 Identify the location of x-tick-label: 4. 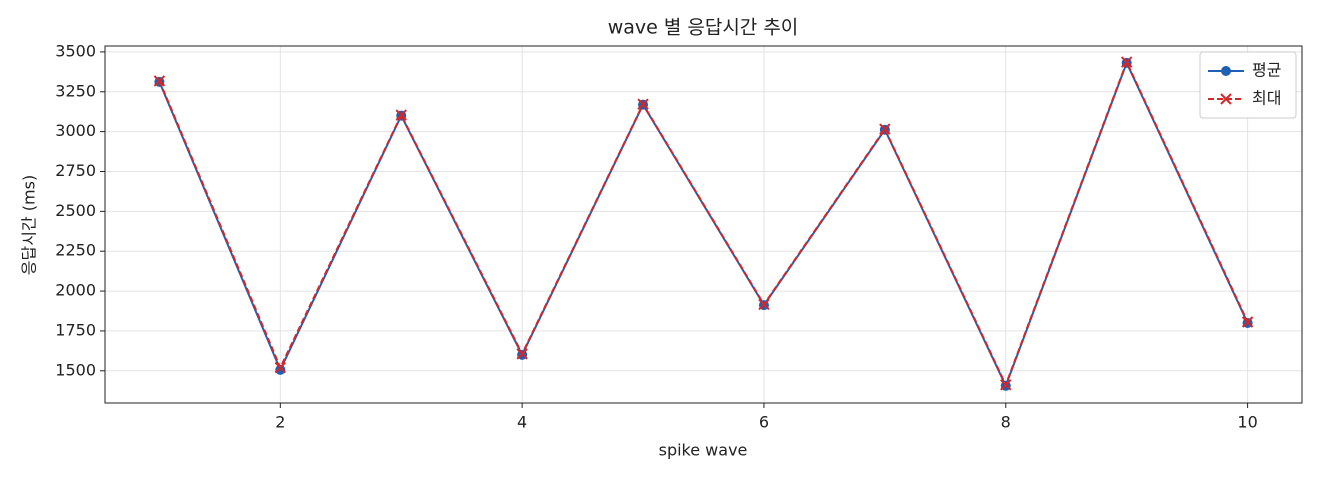
(522, 422).